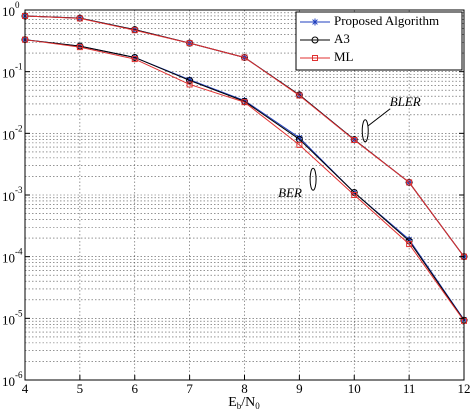 The height and width of the screenshot is (415, 474). What do you see at coordinates (386, 20) in the screenshot?
I see `legend-label: Proposed Algorithm` at bounding box center [386, 20].